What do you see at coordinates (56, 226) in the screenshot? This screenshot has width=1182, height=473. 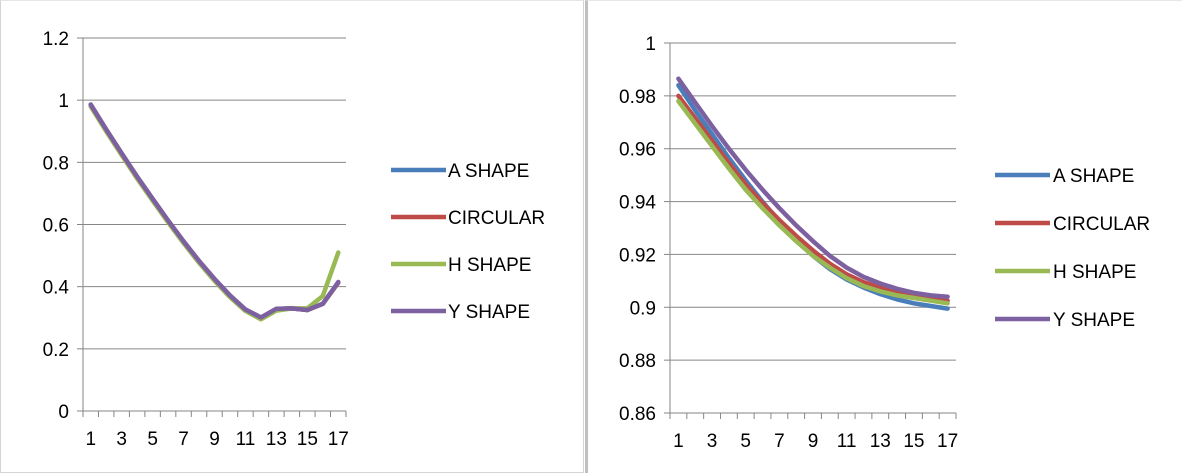 I see `y-tick-label: 0.6` at bounding box center [56, 226].